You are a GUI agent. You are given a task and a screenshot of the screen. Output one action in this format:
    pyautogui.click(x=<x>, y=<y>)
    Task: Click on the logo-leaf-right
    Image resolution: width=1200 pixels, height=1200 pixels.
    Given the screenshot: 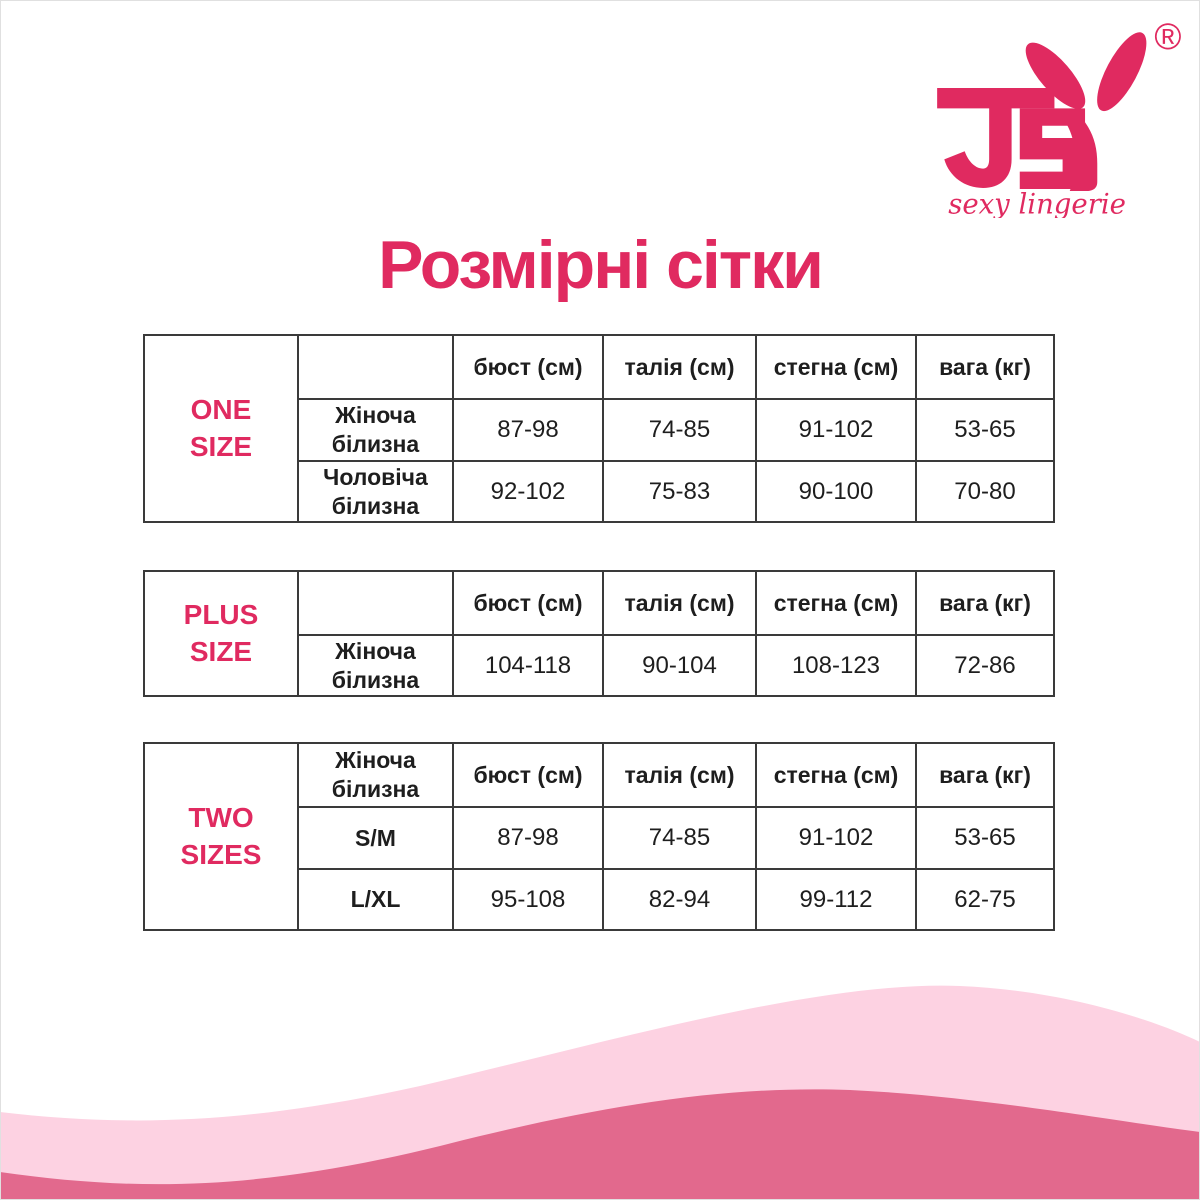 What is the action you would take?
    pyautogui.click(x=1122, y=72)
    